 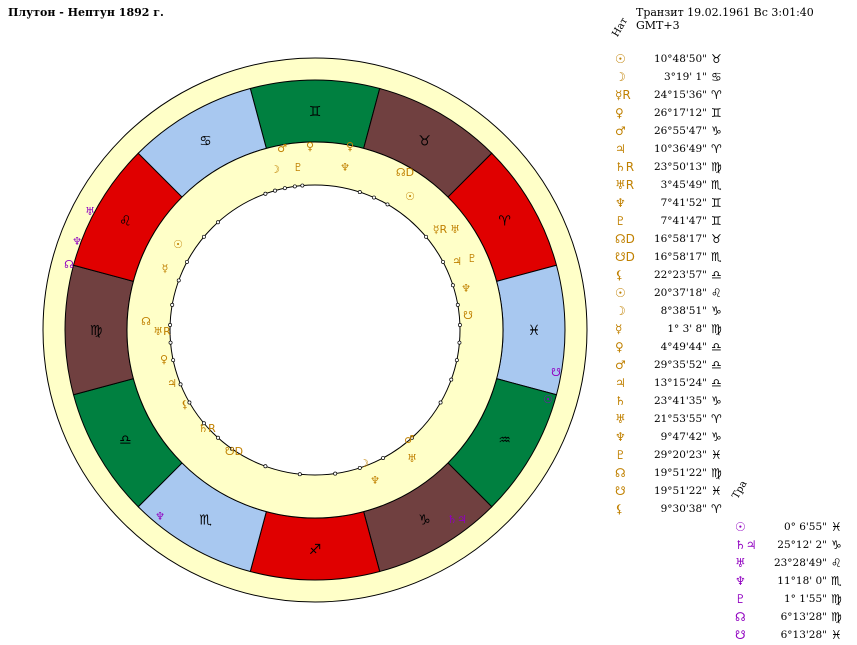 I want to click on degree-value: 3°19' 1", so click(x=685, y=77).